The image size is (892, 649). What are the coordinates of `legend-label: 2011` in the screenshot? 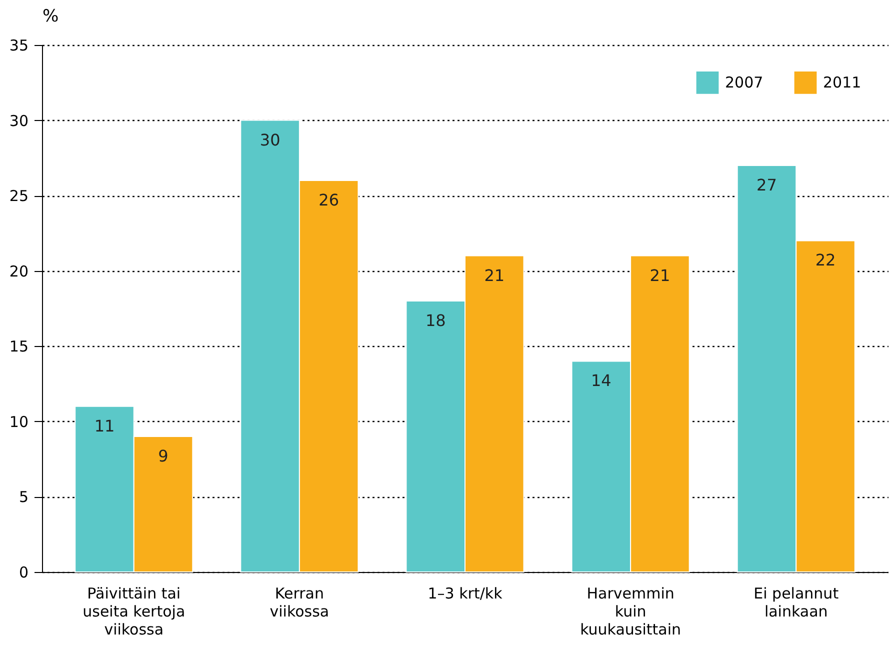 It's located at (842, 83).